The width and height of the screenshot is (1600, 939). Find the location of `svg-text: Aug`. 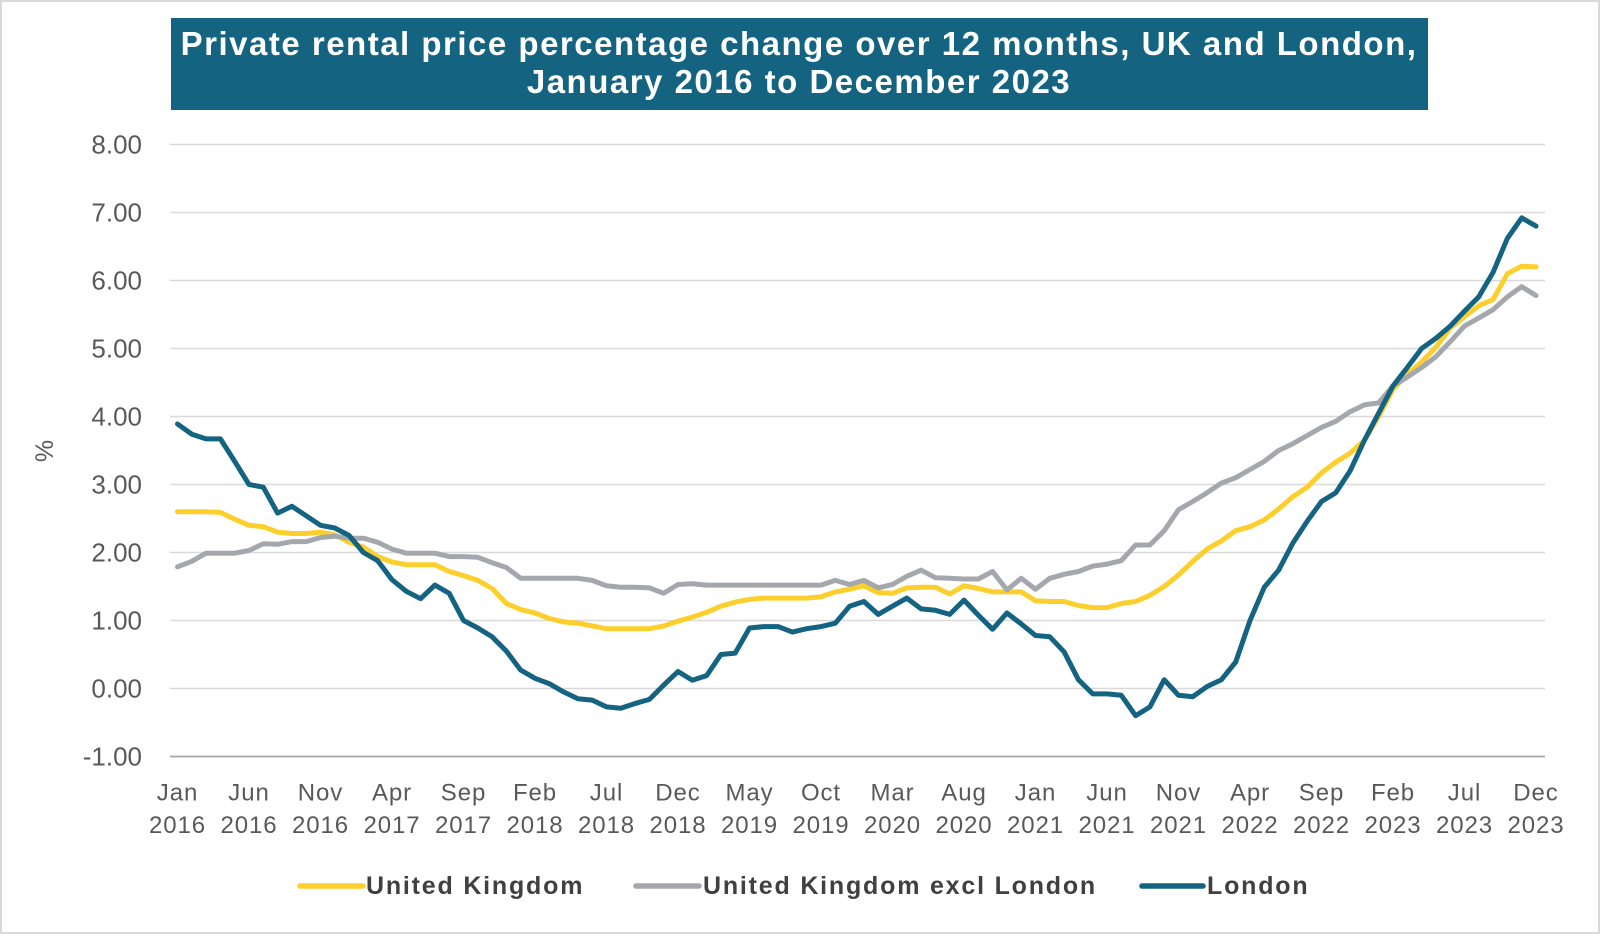

svg-text: Aug is located at coordinates (963, 793).